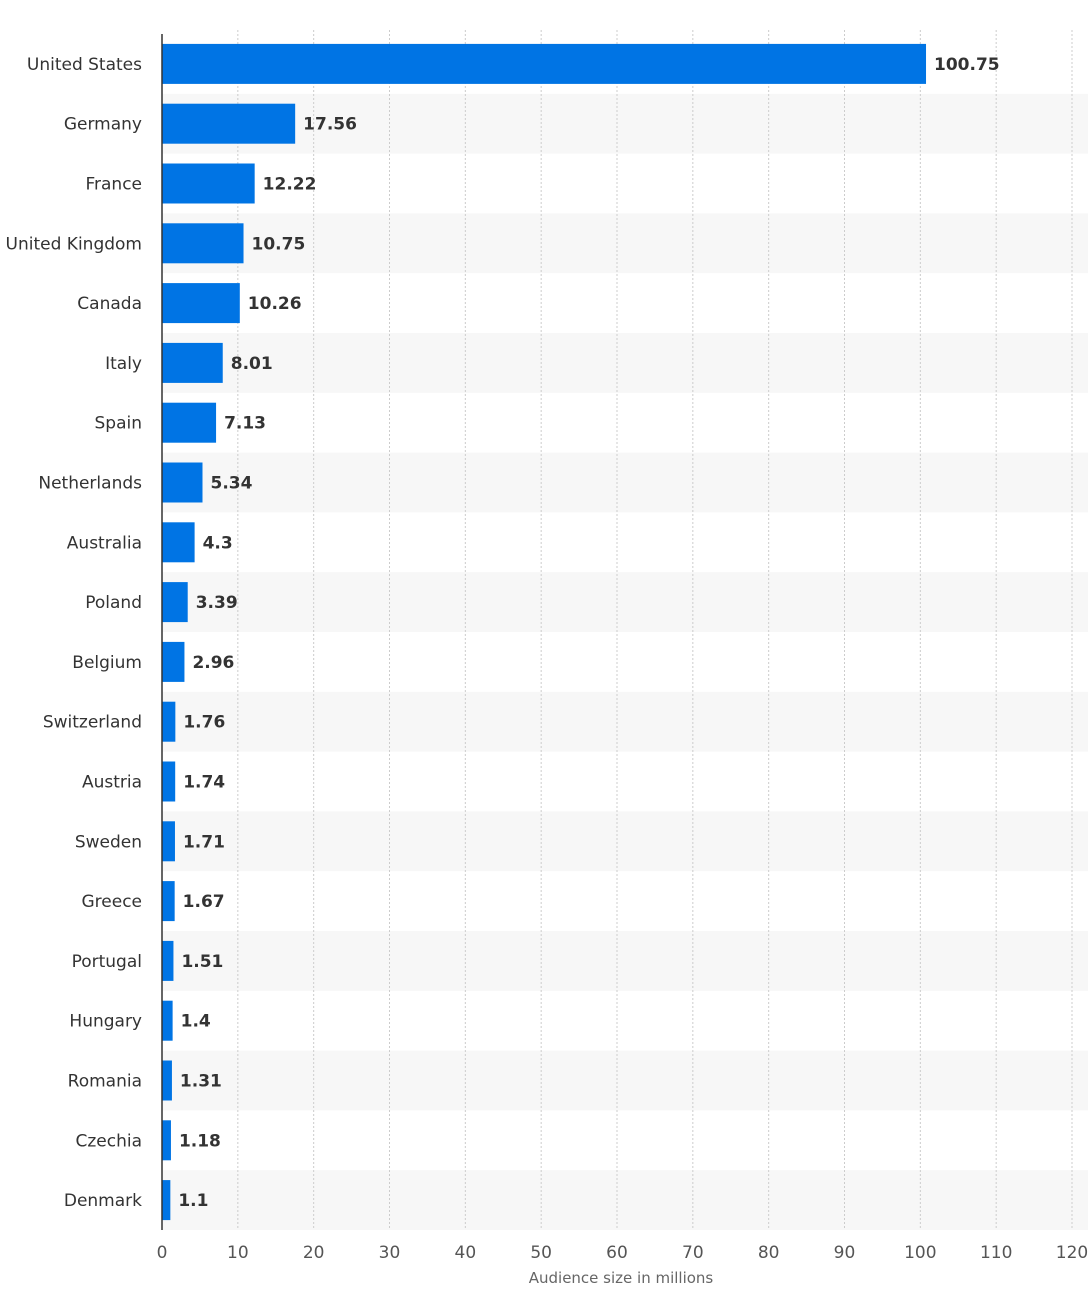  What do you see at coordinates (202, 962) in the screenshot?
I see `value-label: 1.51` at bounding box center [202, 962].